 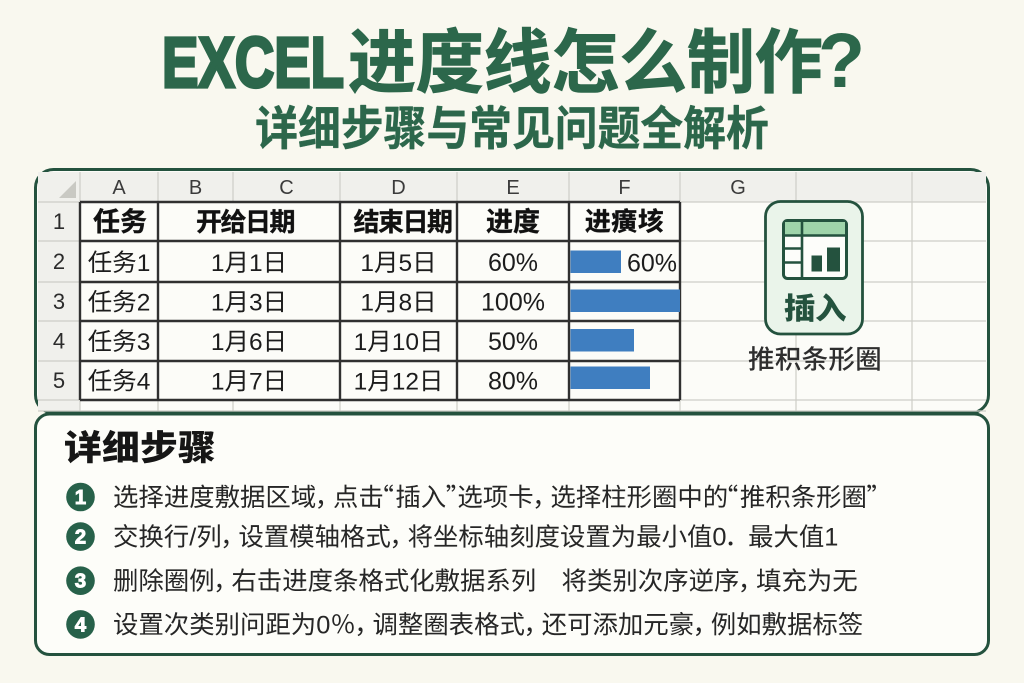 I want to click on svg-text: 8, so click(x=406, y=303).